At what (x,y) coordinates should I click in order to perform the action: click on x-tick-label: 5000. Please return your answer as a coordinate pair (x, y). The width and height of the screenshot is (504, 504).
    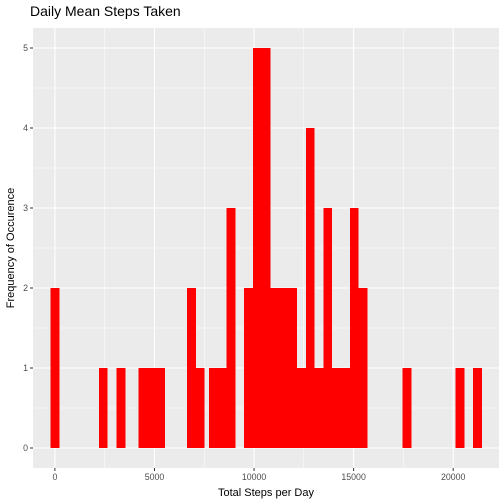
    Looking at the image, I should click on (155, 477).